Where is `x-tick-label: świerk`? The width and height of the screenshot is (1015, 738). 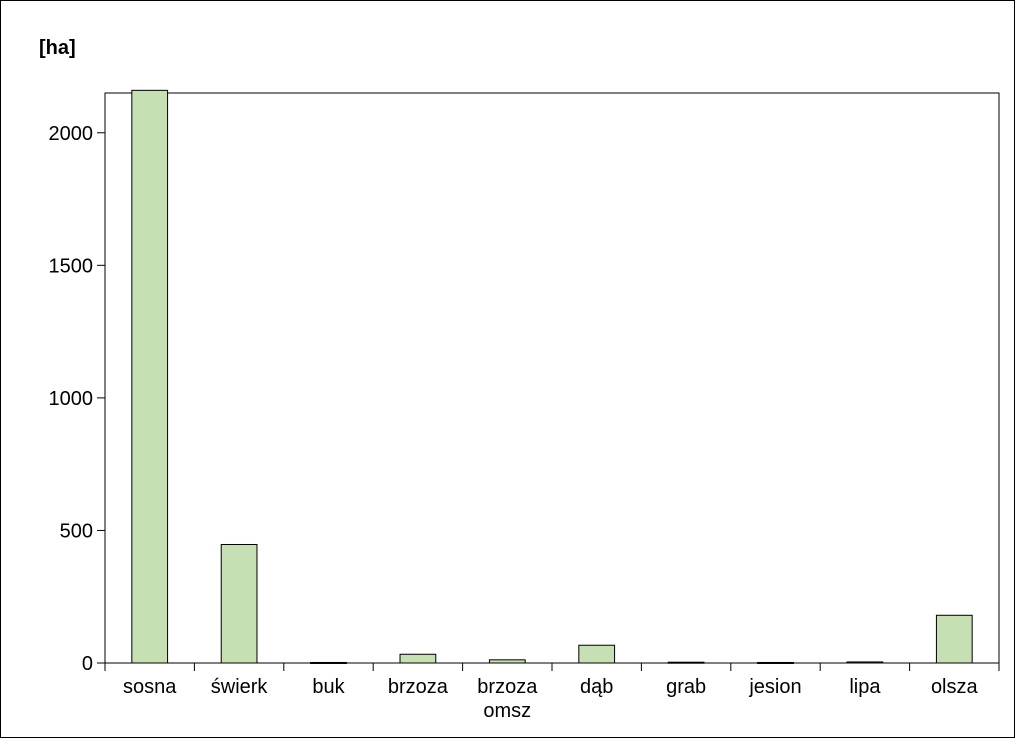 x-tick-label: świerk is located at coordinates (240, 687).